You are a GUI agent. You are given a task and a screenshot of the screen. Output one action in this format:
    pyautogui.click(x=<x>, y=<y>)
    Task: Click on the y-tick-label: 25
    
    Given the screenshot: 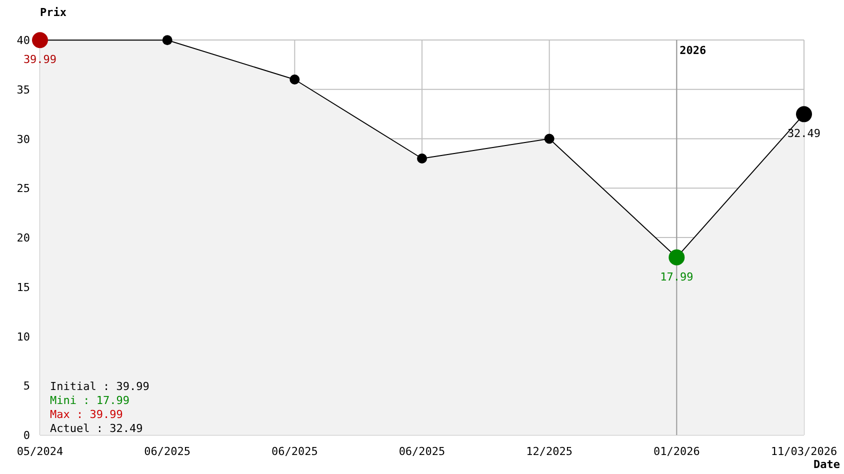 What is the action you would take?
    pyautogui.click(x=23, y=189)
    